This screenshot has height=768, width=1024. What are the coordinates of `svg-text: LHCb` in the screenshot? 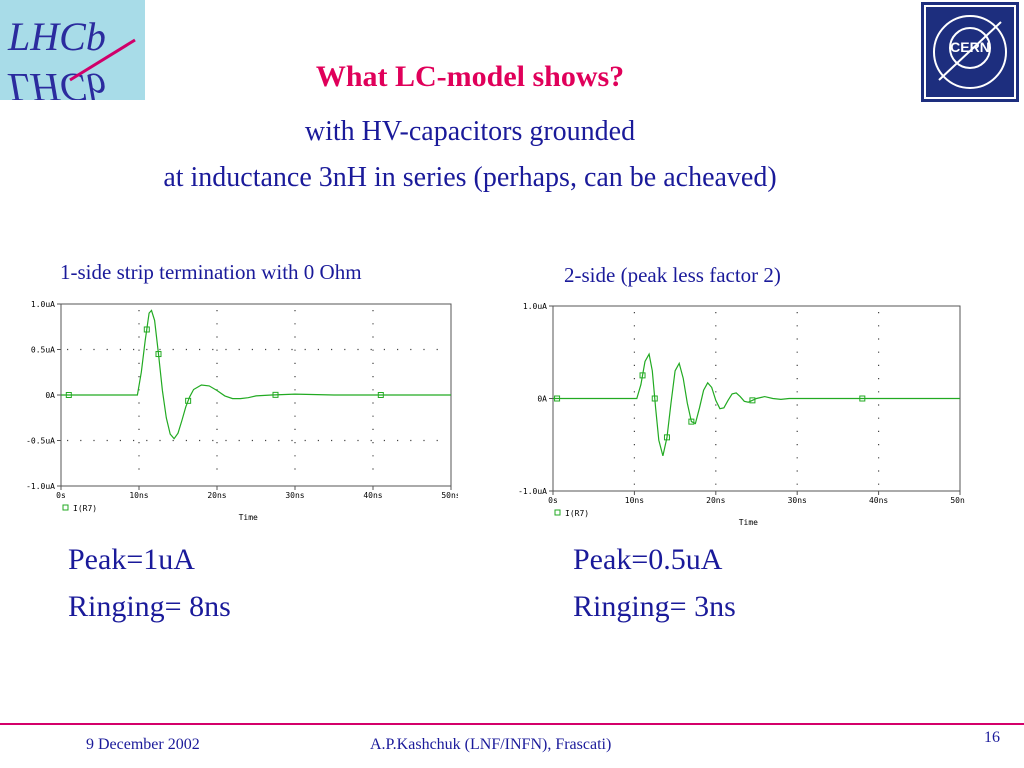 It's located at (56, 36).